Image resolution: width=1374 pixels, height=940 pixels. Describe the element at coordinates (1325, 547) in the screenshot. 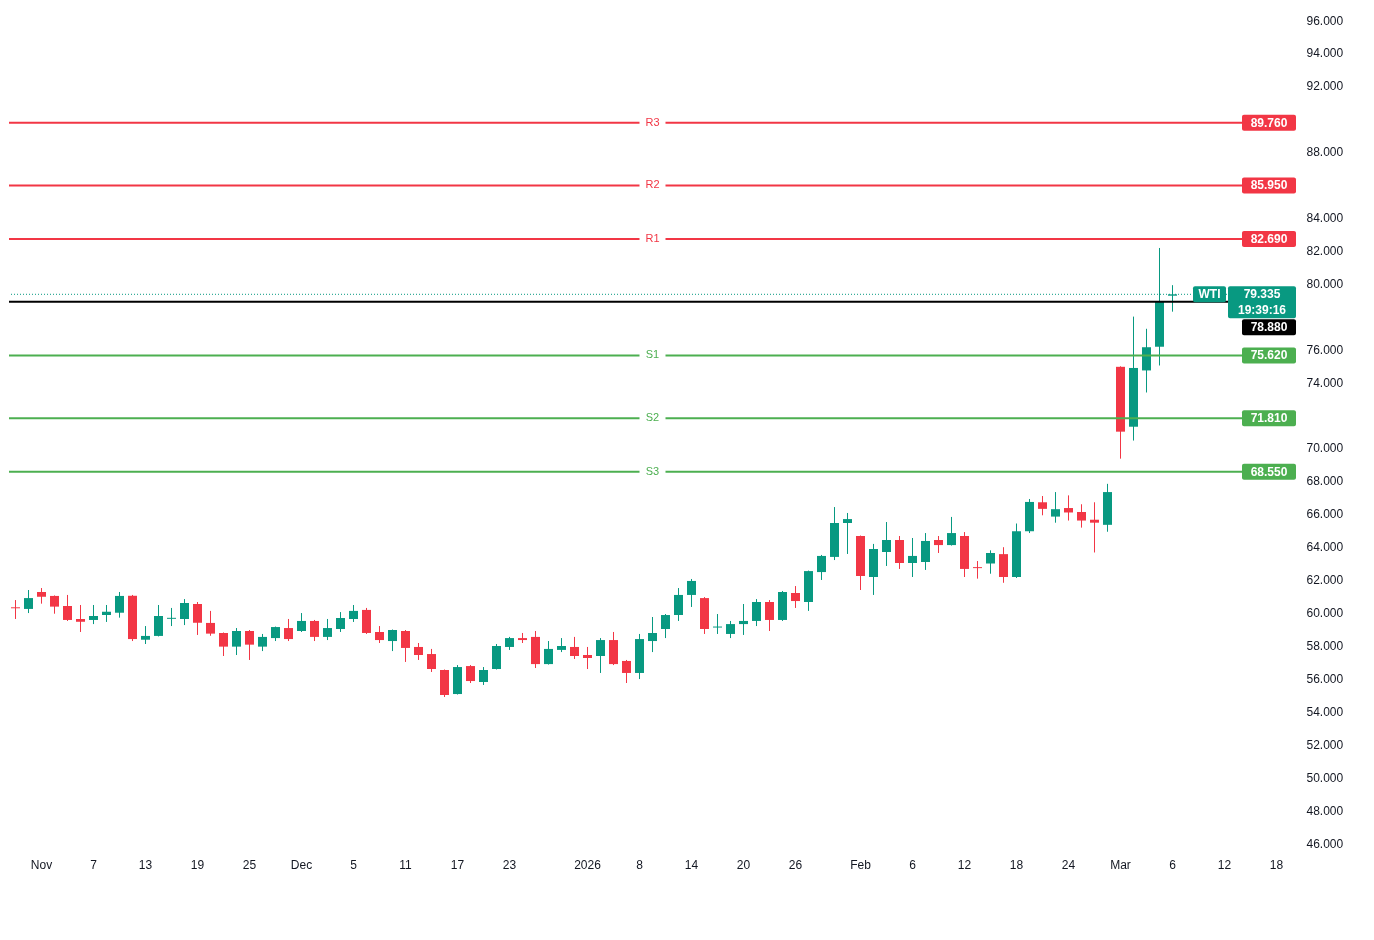

I see `y-tick-label: 64.000` at that location.